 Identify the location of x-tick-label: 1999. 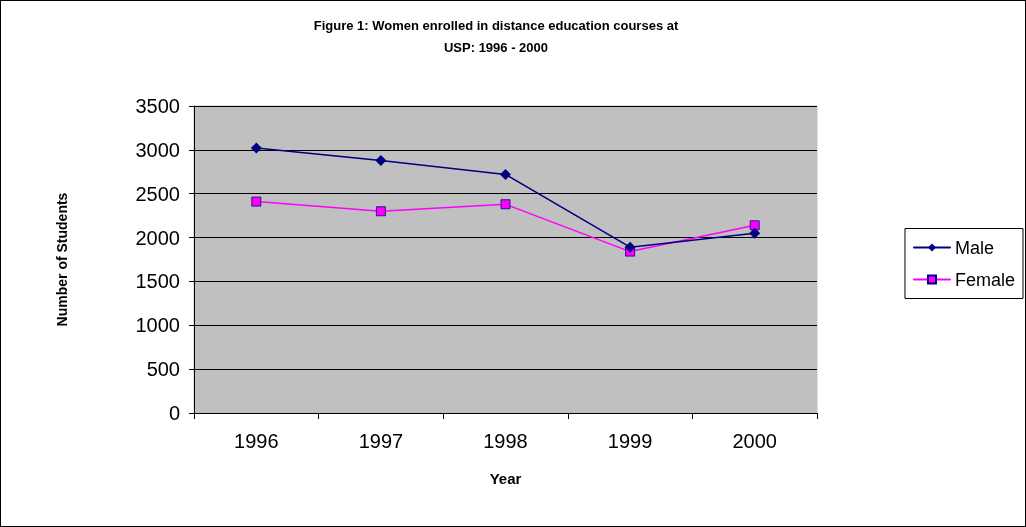
(630, 441).